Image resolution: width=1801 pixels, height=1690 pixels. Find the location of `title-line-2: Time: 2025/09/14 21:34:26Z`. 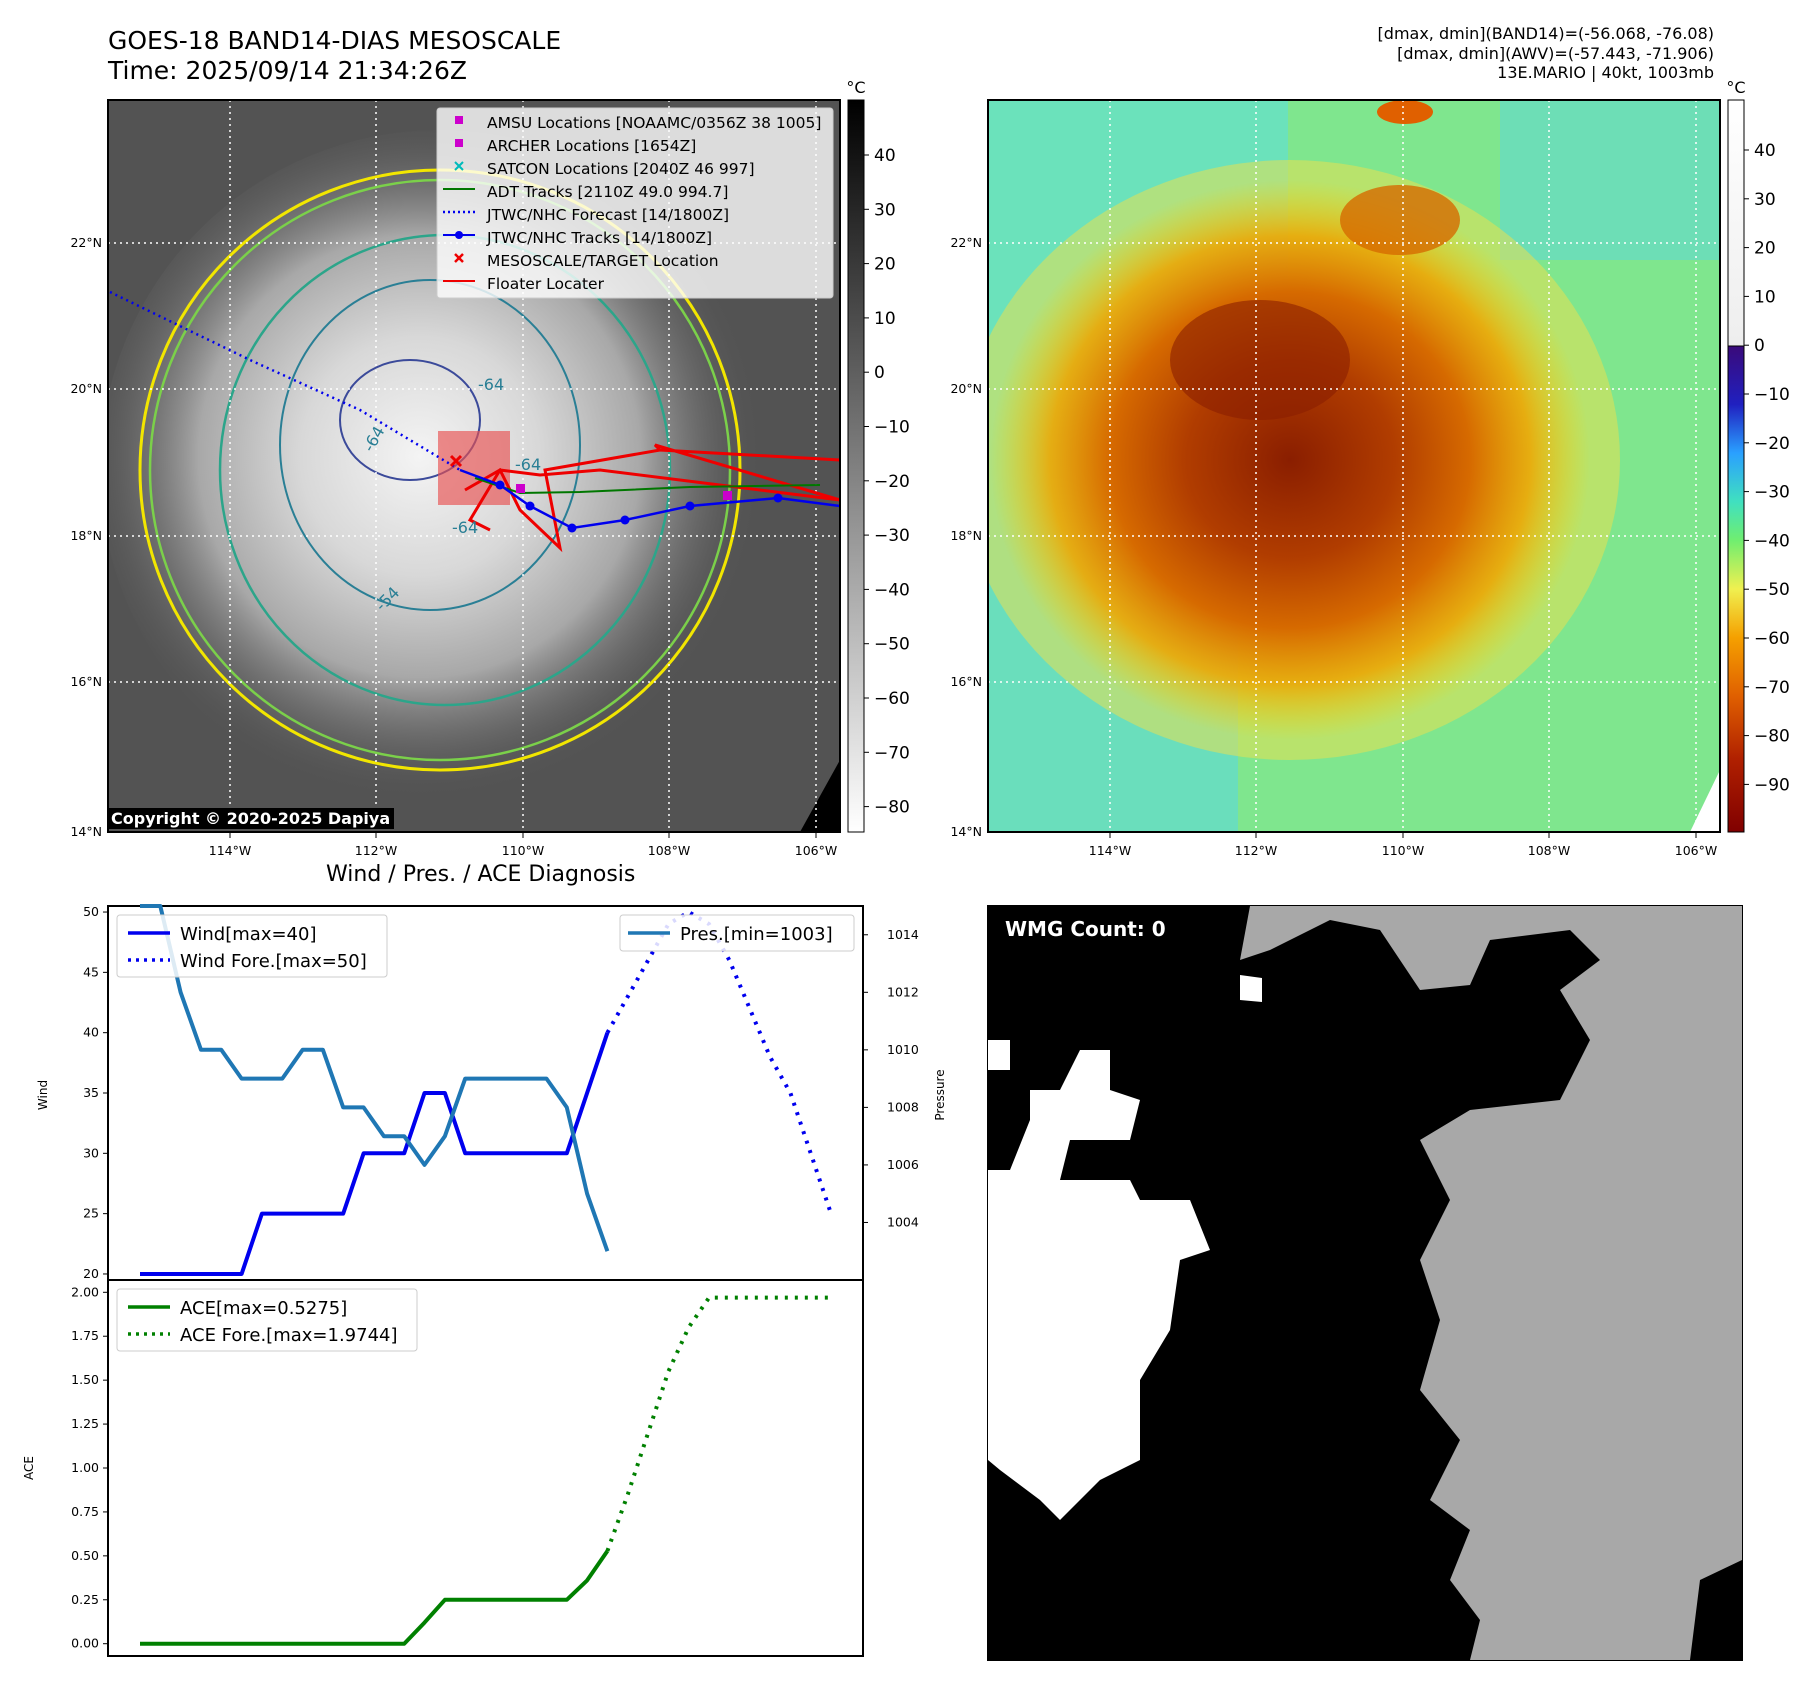

title-line-2: Time: 2025/09/14 21:34:26Z is located at coordinates (287, 70).